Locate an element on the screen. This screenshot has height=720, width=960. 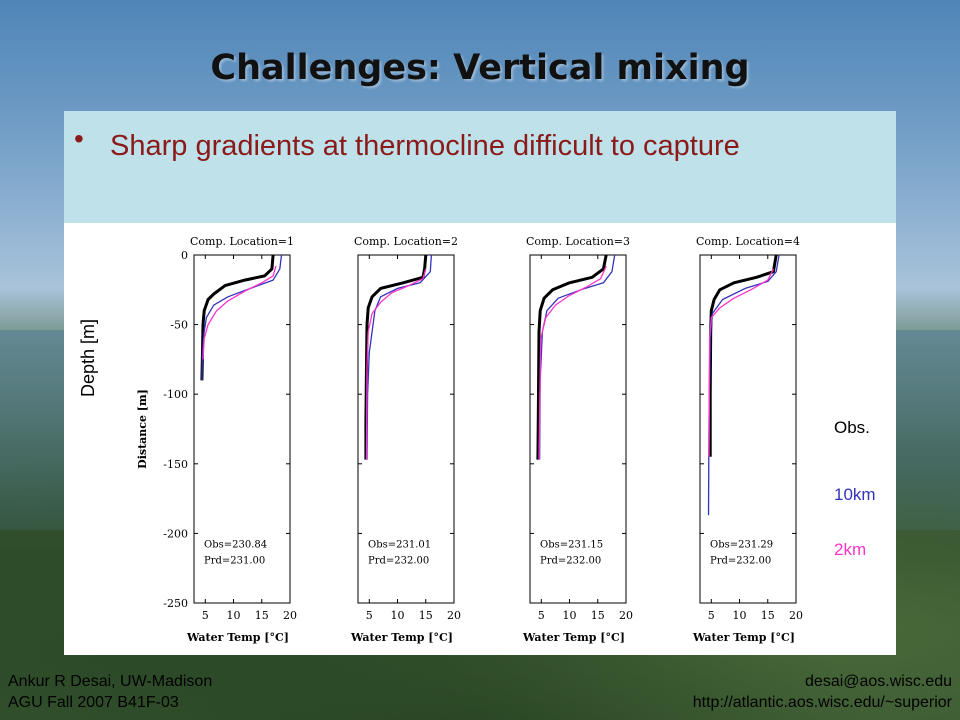
stat-annotation: Obs=231.29 is located at coordinates (741, 544).